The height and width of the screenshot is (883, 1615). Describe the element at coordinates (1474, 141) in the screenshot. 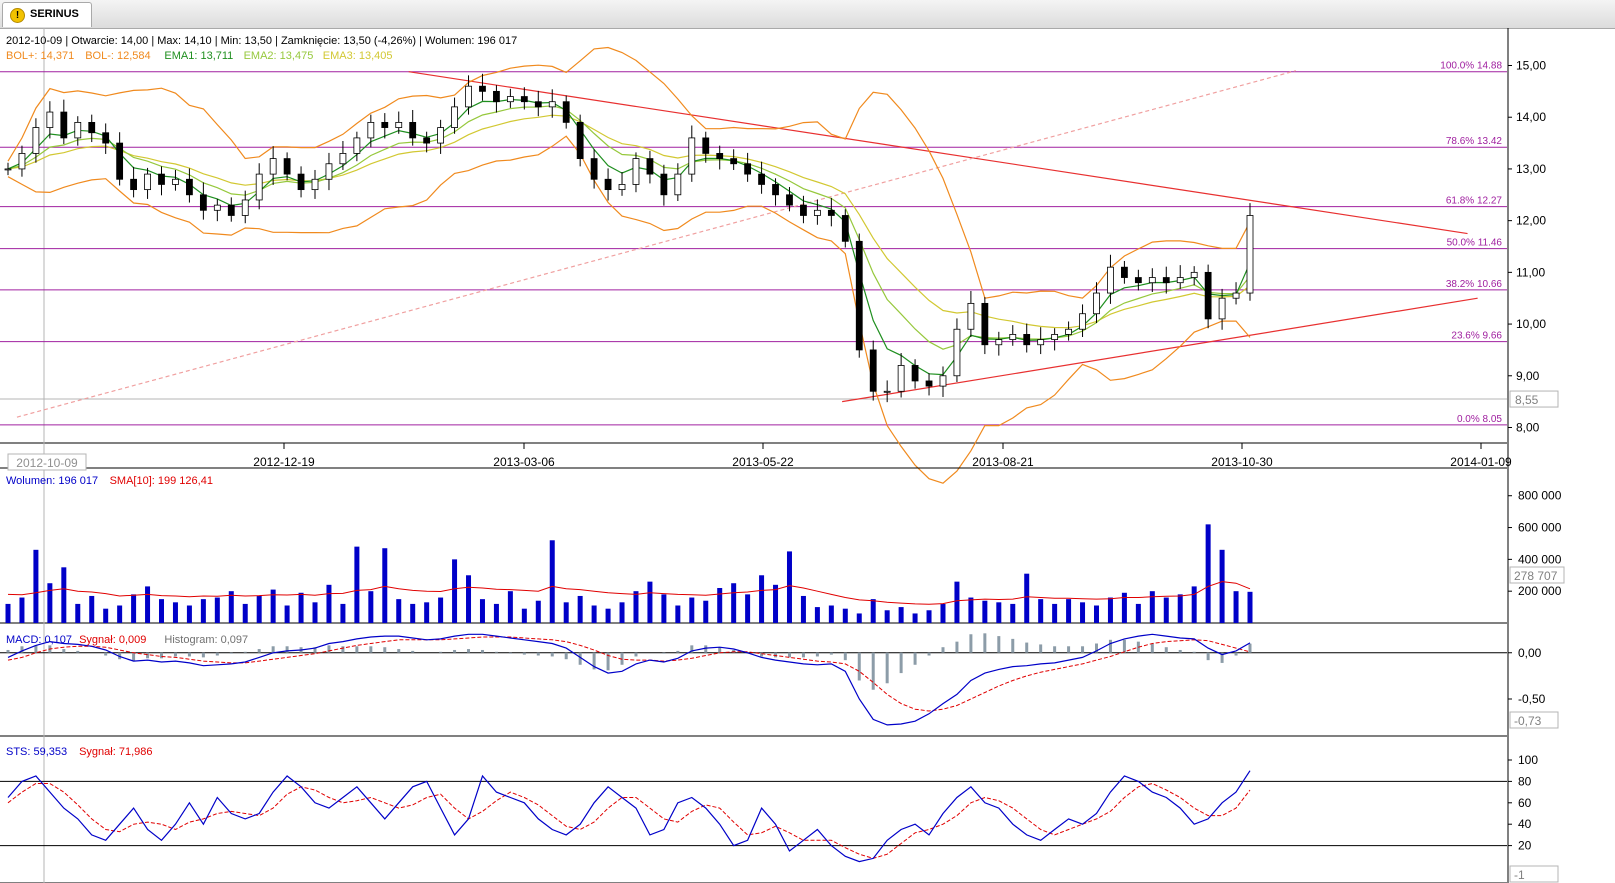

I see `fibonacci-label: 78.6% 13.42` at that location.